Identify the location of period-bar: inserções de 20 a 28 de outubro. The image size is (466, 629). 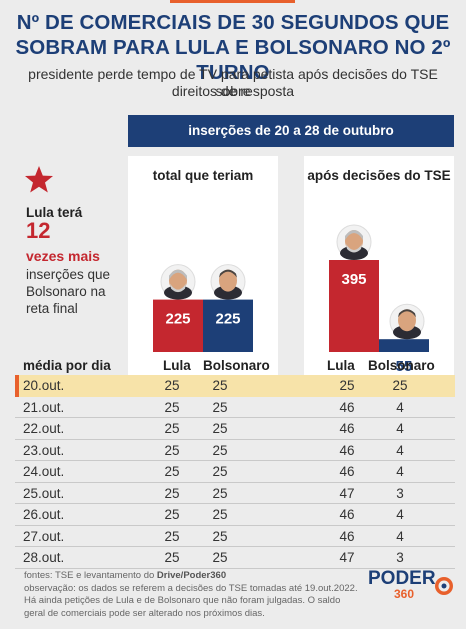
(291, 131).